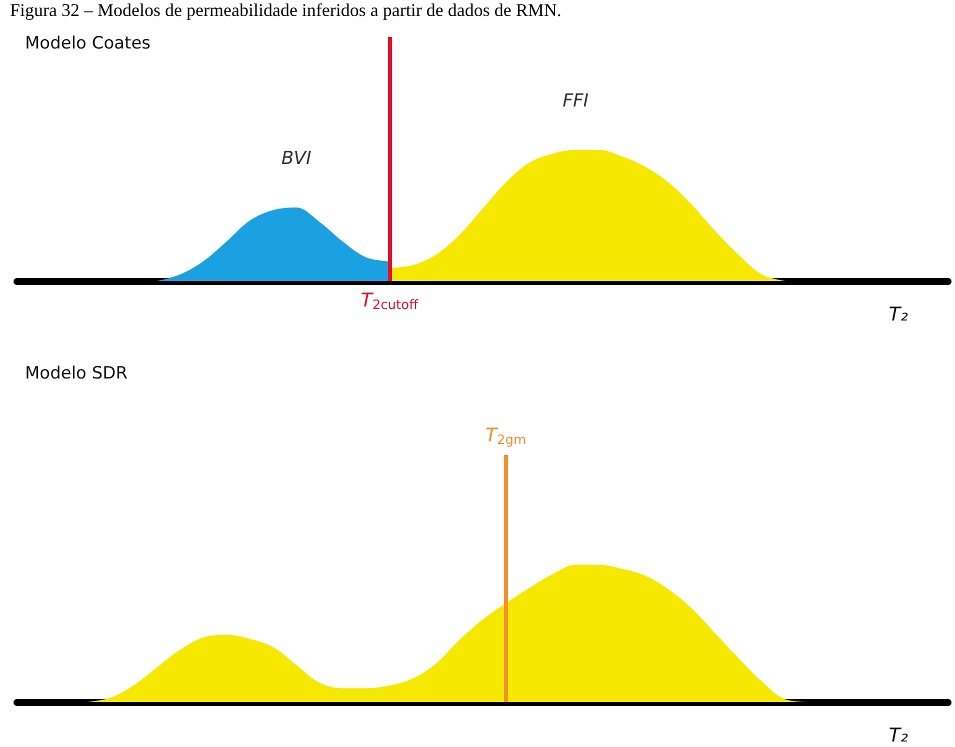 This screenshot has height=747, width=955. What do you see at coordinates (575, 101) in the screenshot?
I see `text: FFI` at bounding box center [575, 101].